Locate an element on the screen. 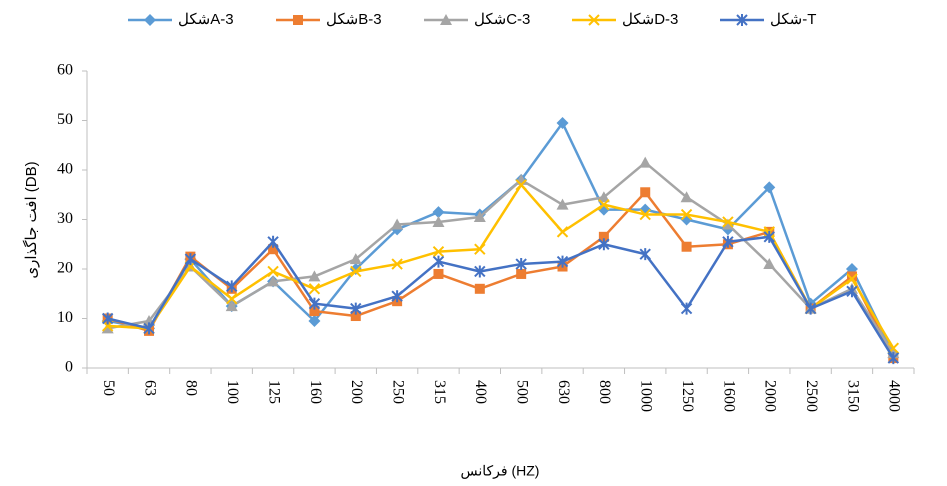  x-tick-label: 1000 is located at coordinates (646, 396).